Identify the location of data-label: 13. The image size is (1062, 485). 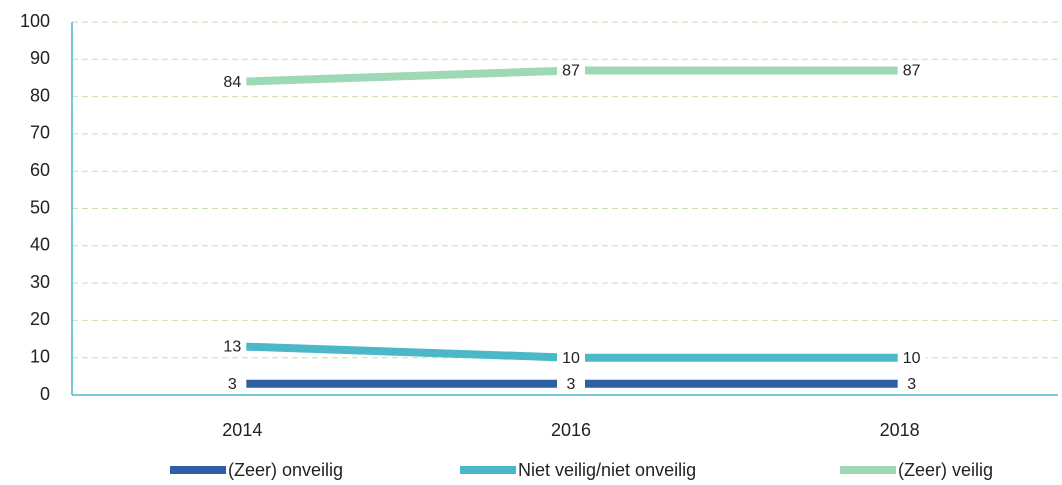
(232, 347).